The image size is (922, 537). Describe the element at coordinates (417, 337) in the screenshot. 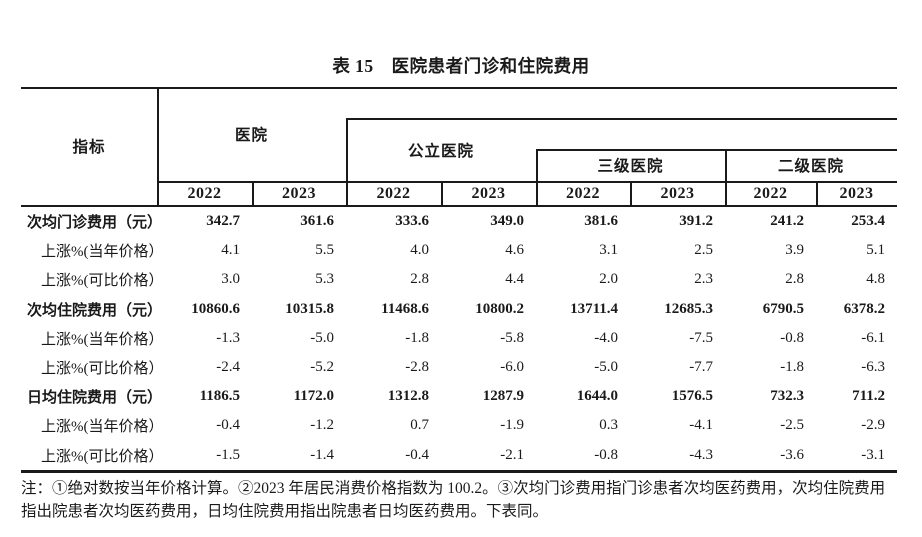

I see `table-cell: -1.8` at that location.